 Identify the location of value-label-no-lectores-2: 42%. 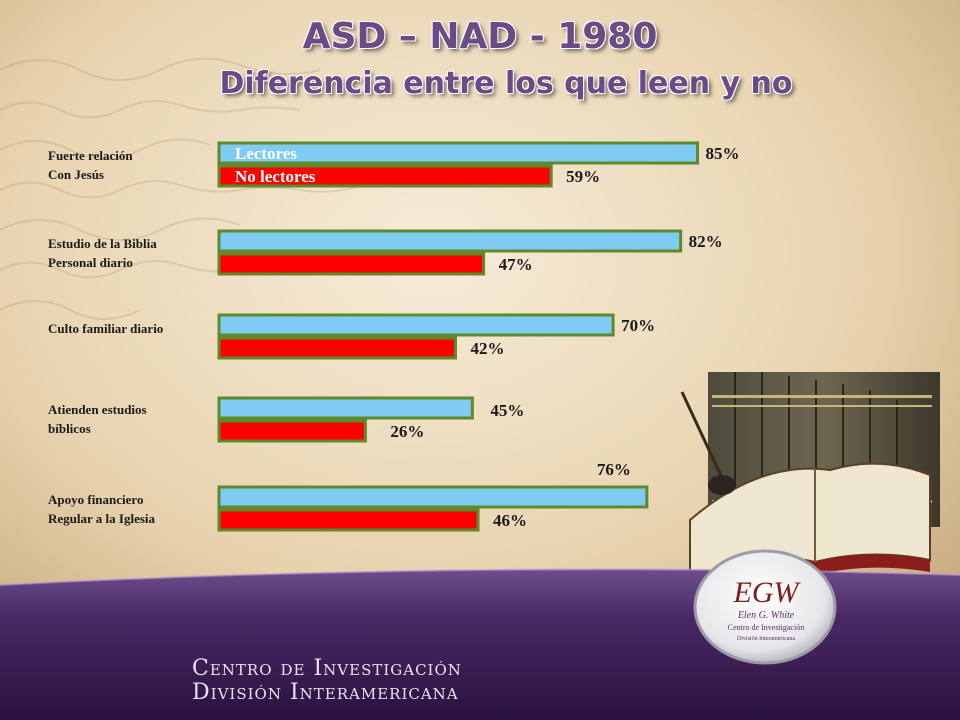
(487, 348).